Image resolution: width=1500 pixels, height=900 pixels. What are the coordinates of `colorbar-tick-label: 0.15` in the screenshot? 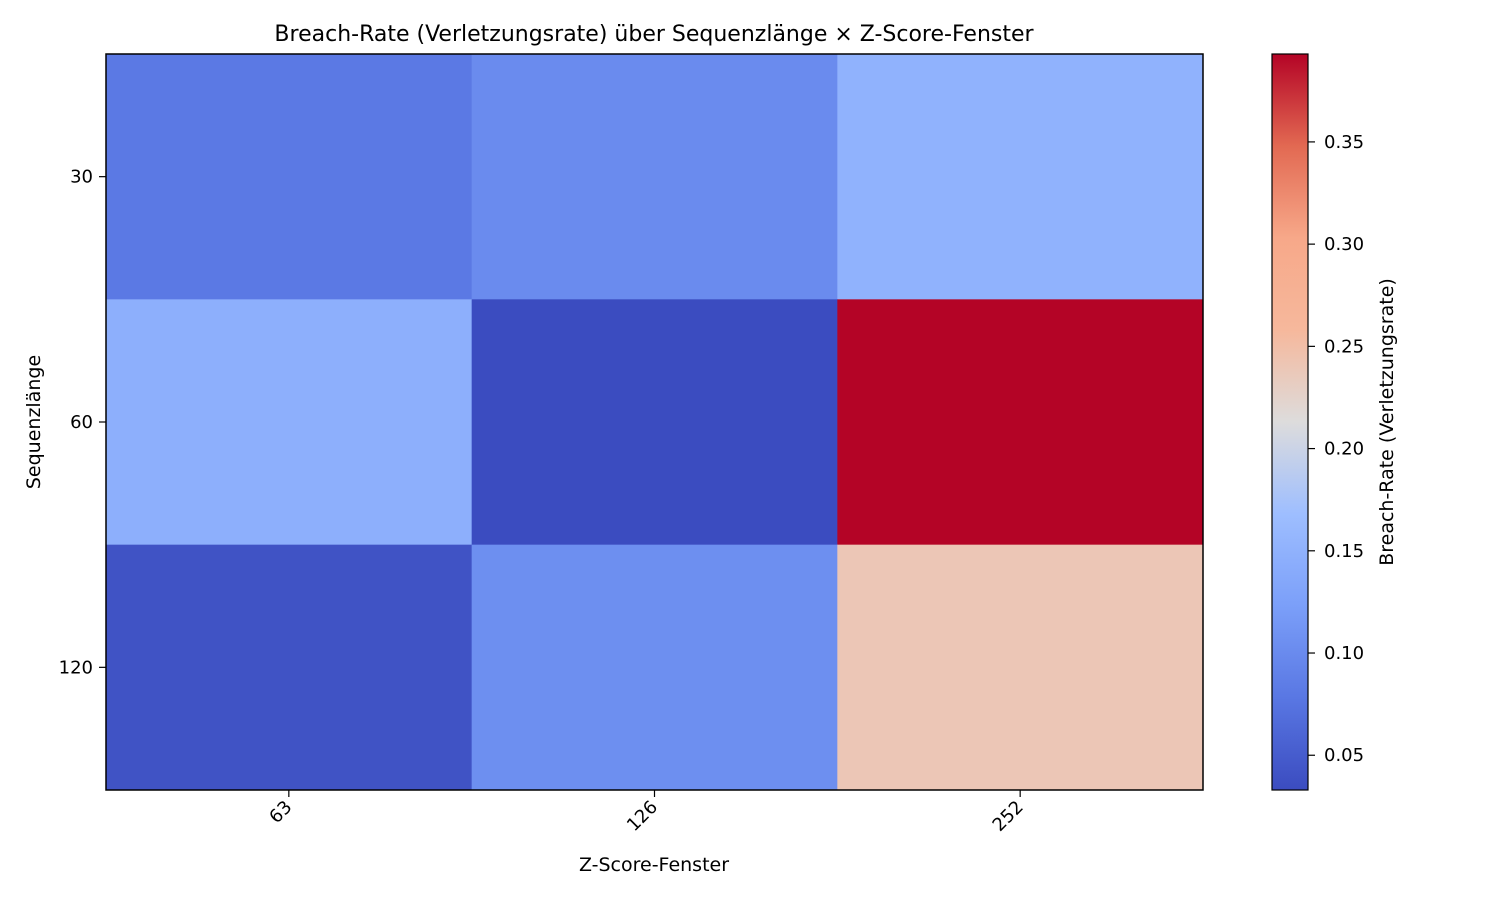 It's located at (1344, 551).